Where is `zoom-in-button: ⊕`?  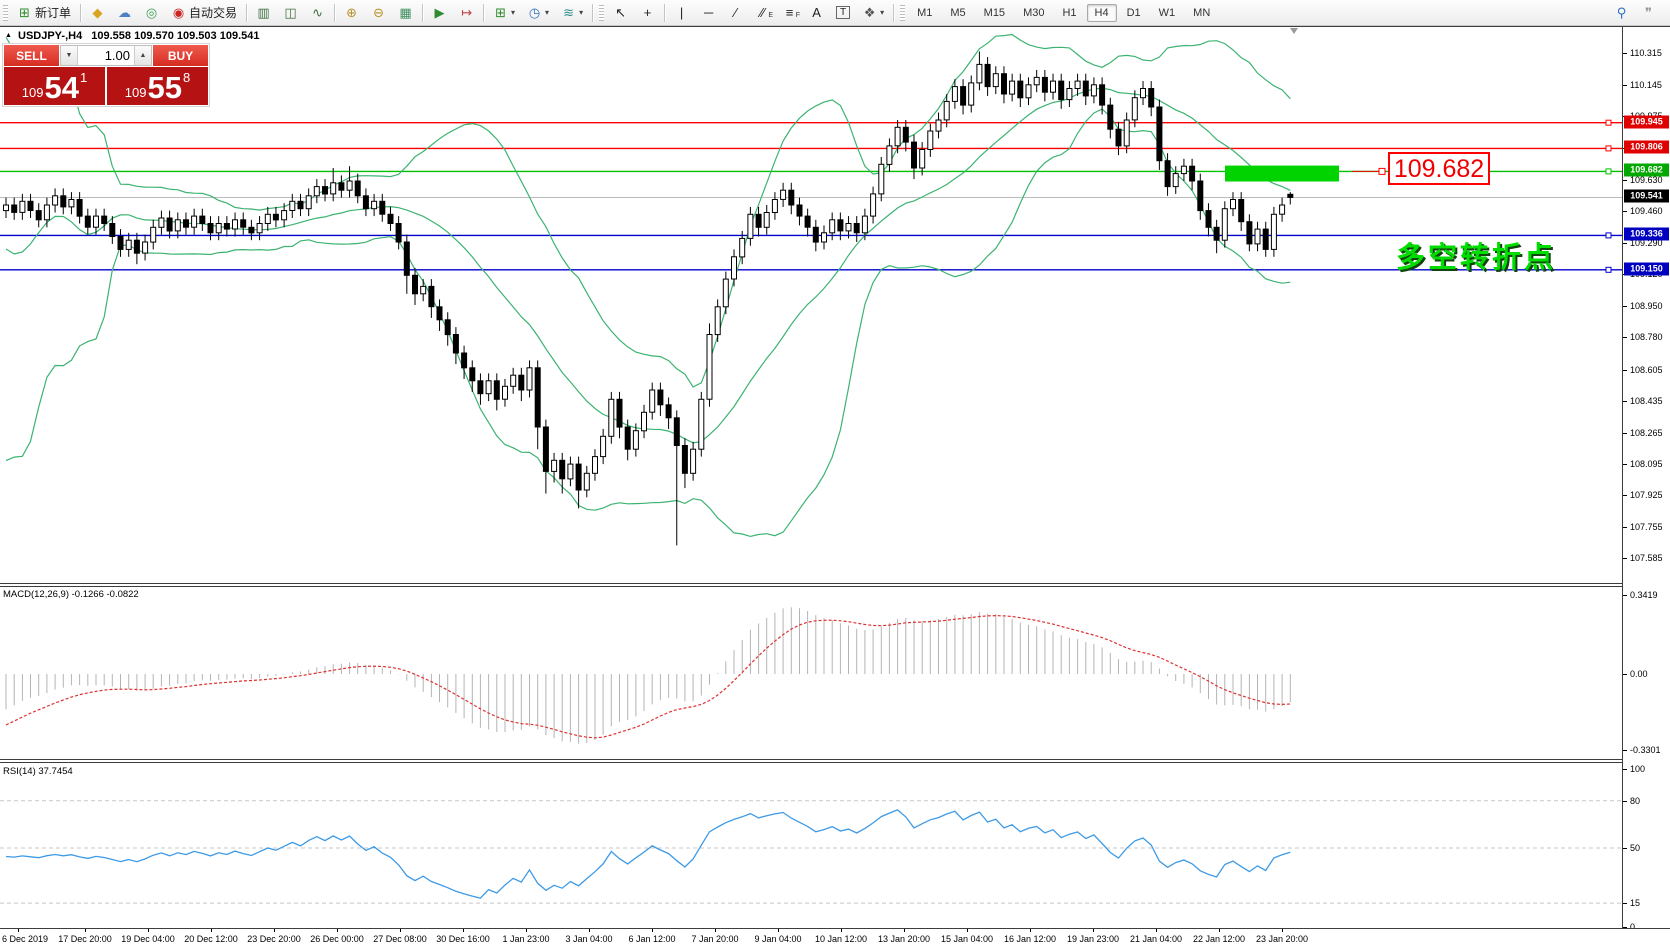 zoom-in-button: ⊕ is located at coordinates (351, 12).